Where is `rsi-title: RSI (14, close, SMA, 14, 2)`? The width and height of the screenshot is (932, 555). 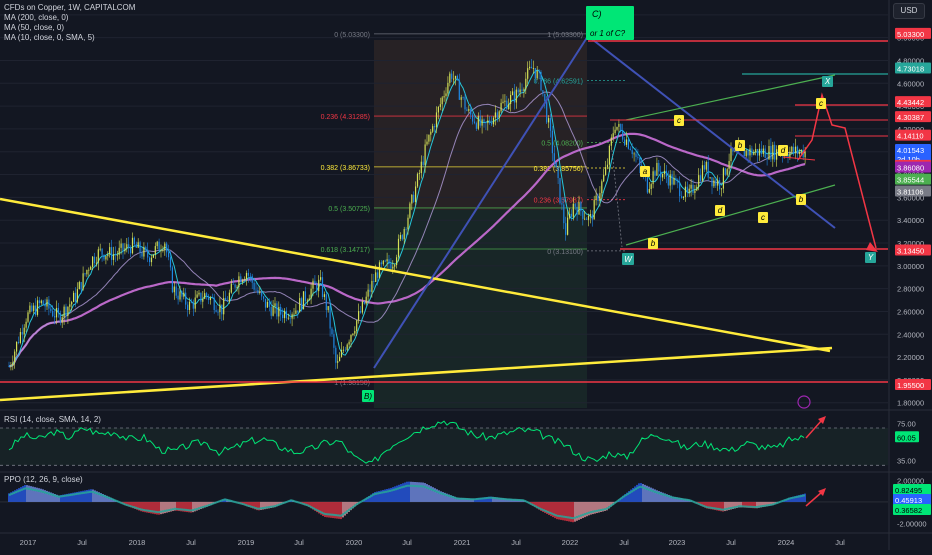 rsi-title: RSI (14, close, SMA, 14, 2) is located at coordinates (52, 419).